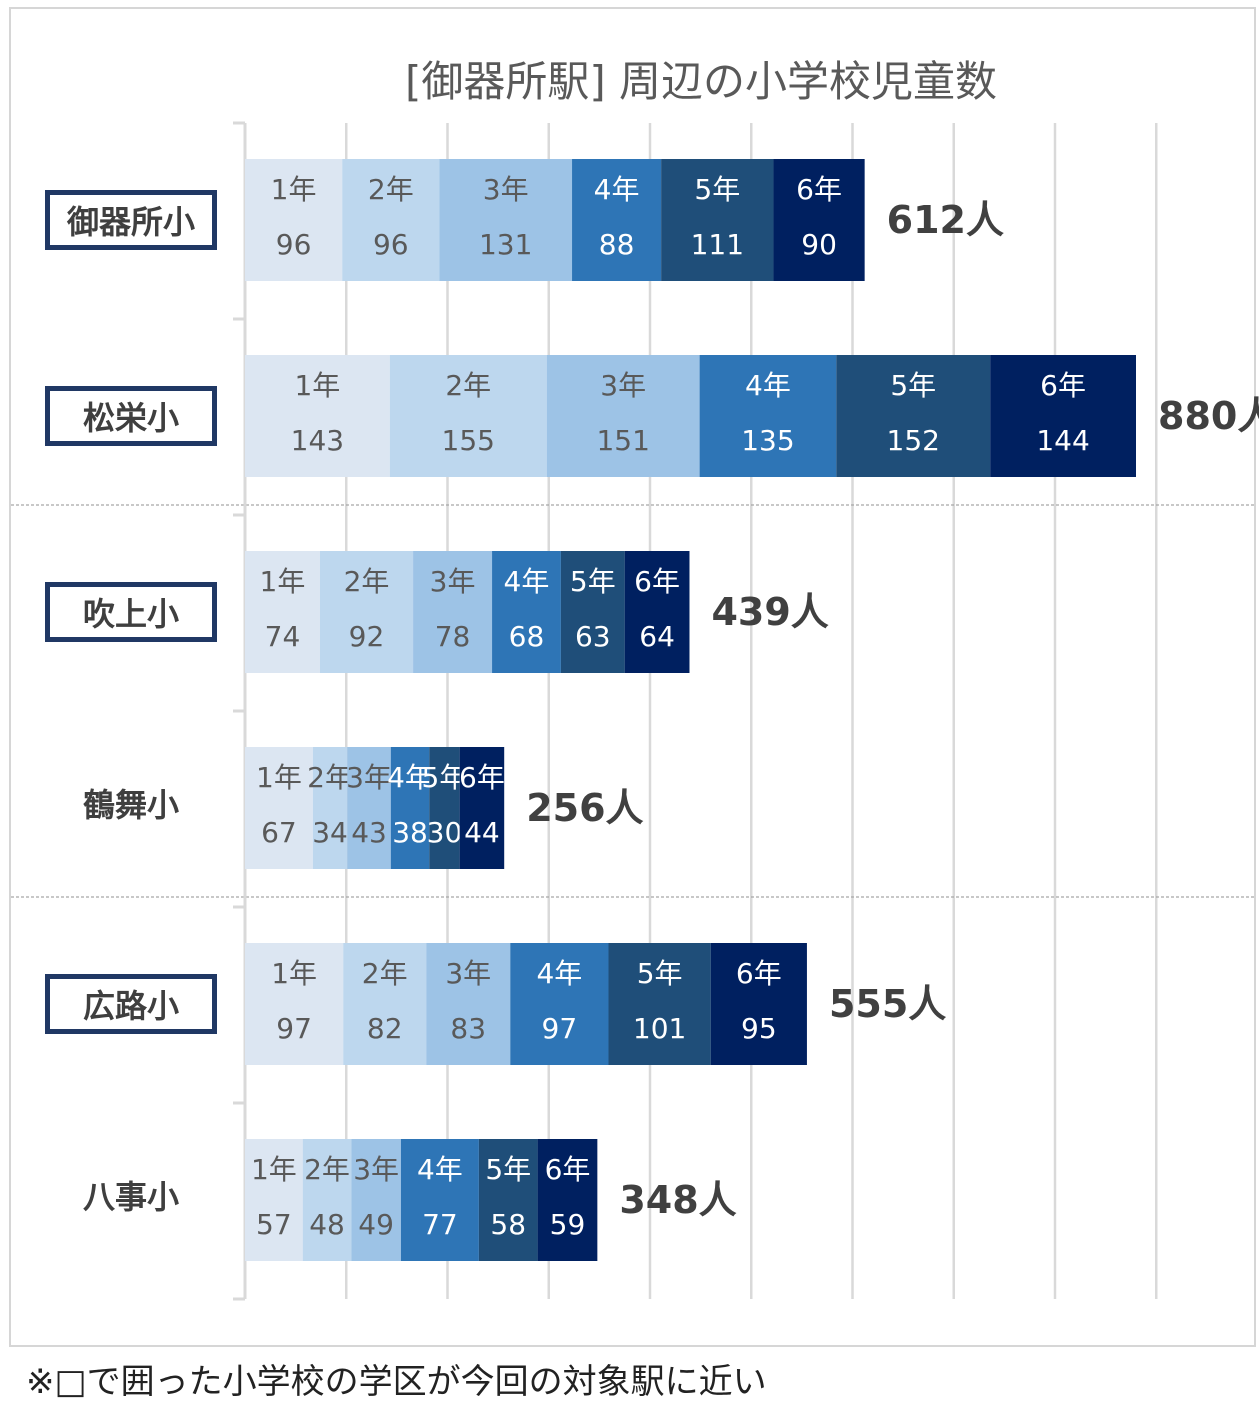 This screenshot has height=1424, width=1259. What do you see at coordinates (622, 440) in the screenshot?
I see `segment-value-label: 151` at bounding box center [622, 440].